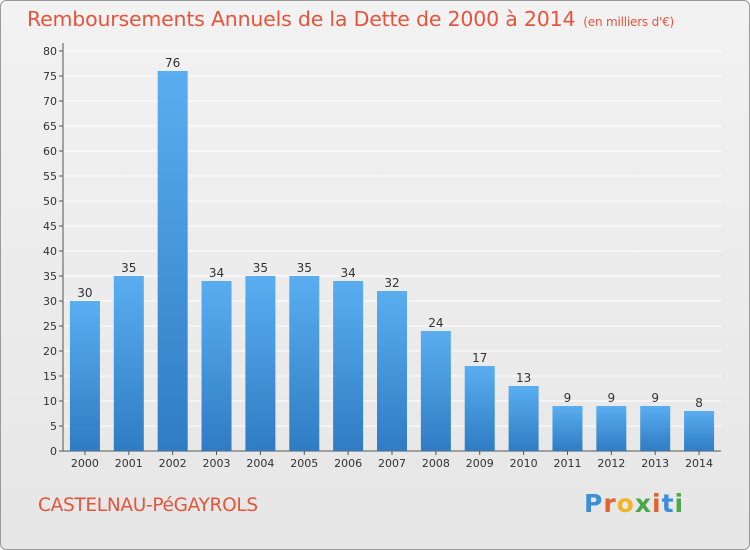 The width and height of the screenshot is (750, 550). What do you see at coordinates (50, 151) in the screenshot?
I see `y-tick-label: 60` at bounding box center [50, 151].